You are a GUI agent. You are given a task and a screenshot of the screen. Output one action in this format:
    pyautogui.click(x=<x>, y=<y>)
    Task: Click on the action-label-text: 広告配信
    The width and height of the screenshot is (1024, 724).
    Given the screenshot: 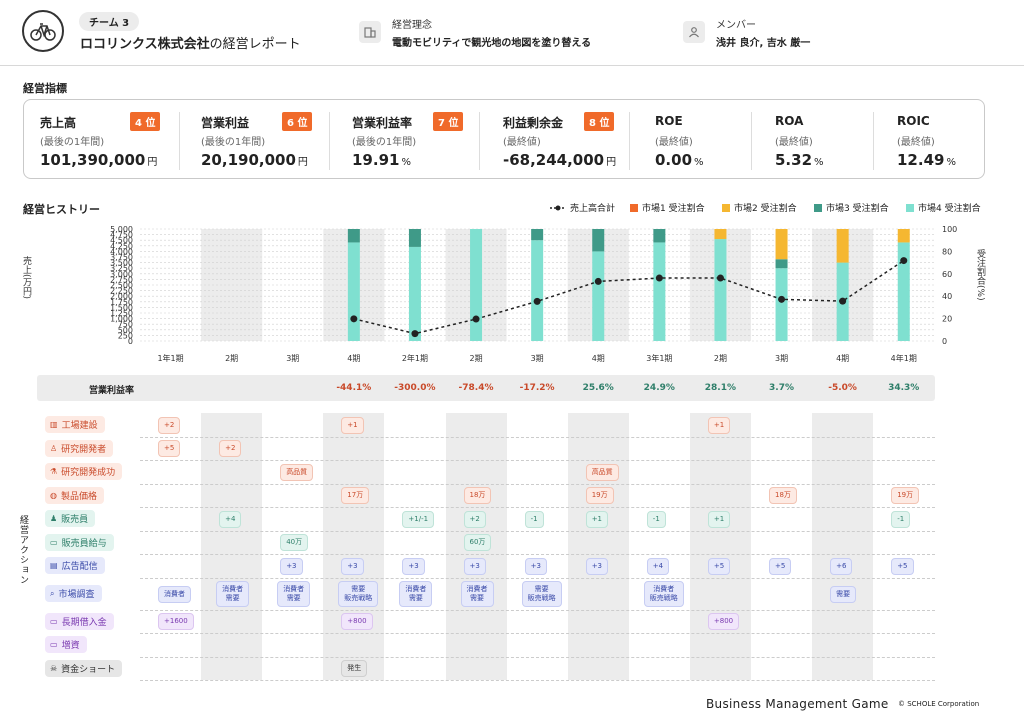 What is the action you would take?
    pyautogui.click(x=79, y=567)
    